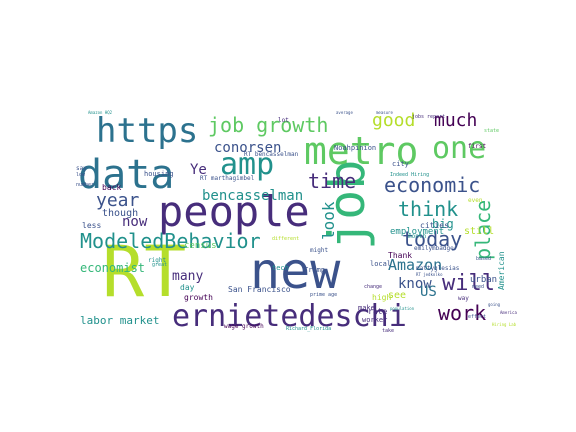  I want to click on word-trump: Trump, so click(314, 270).